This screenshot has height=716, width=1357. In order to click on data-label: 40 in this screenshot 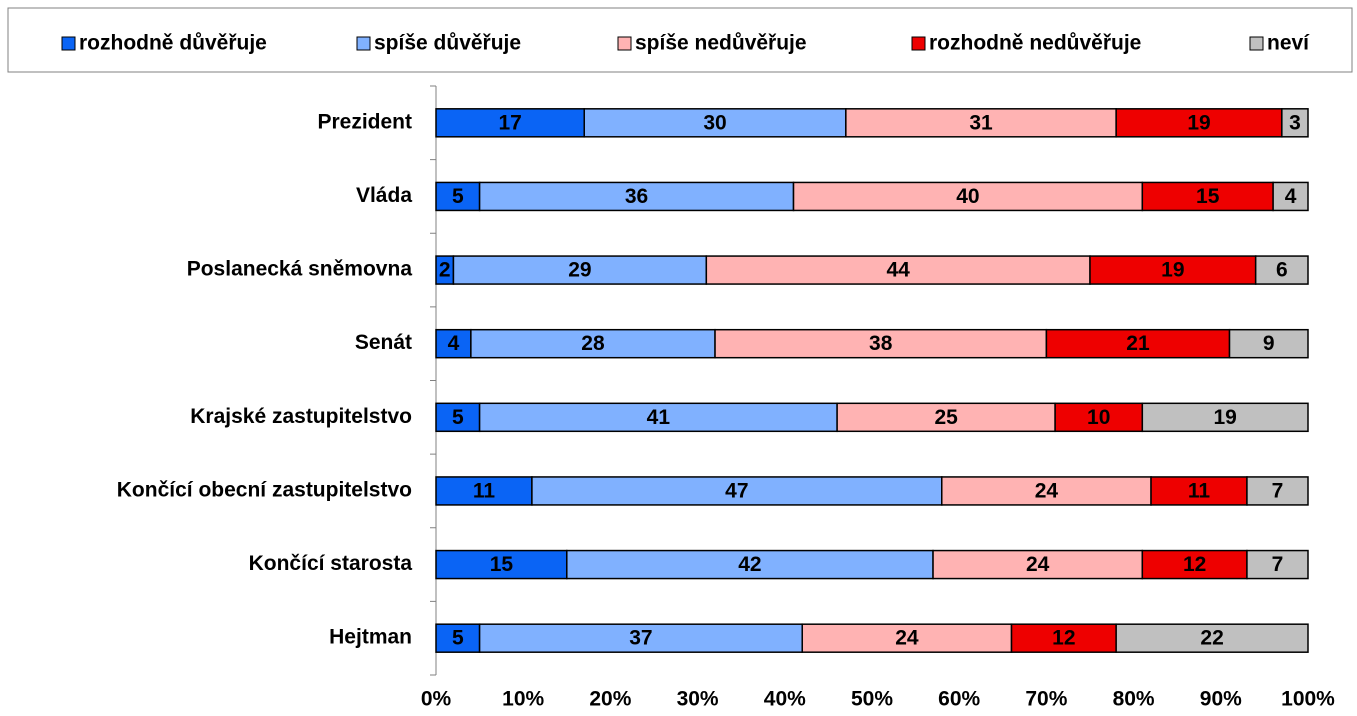, I will do `click(967, 196)`.